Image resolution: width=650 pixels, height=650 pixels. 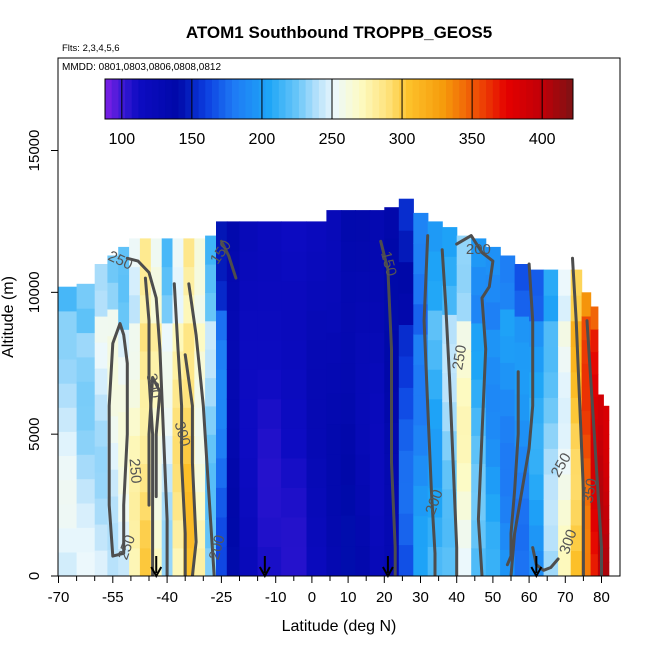 What do you see at coordinates (34, 434) in the screenshot?
I see `y-tick-label: 5000` at bounding box center [34, 434].